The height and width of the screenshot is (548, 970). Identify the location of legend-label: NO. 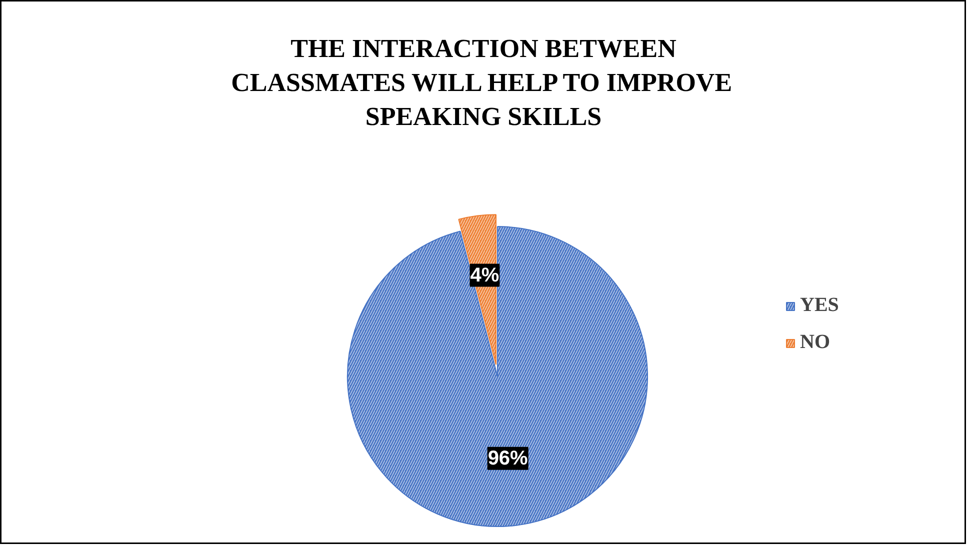
(815, 342).